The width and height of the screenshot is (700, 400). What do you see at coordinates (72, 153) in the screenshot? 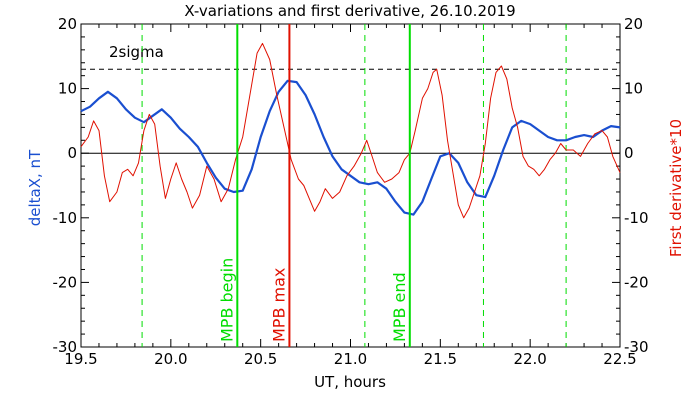
I see `y-tick-label-left: 0` at bounding box center [72, 153].